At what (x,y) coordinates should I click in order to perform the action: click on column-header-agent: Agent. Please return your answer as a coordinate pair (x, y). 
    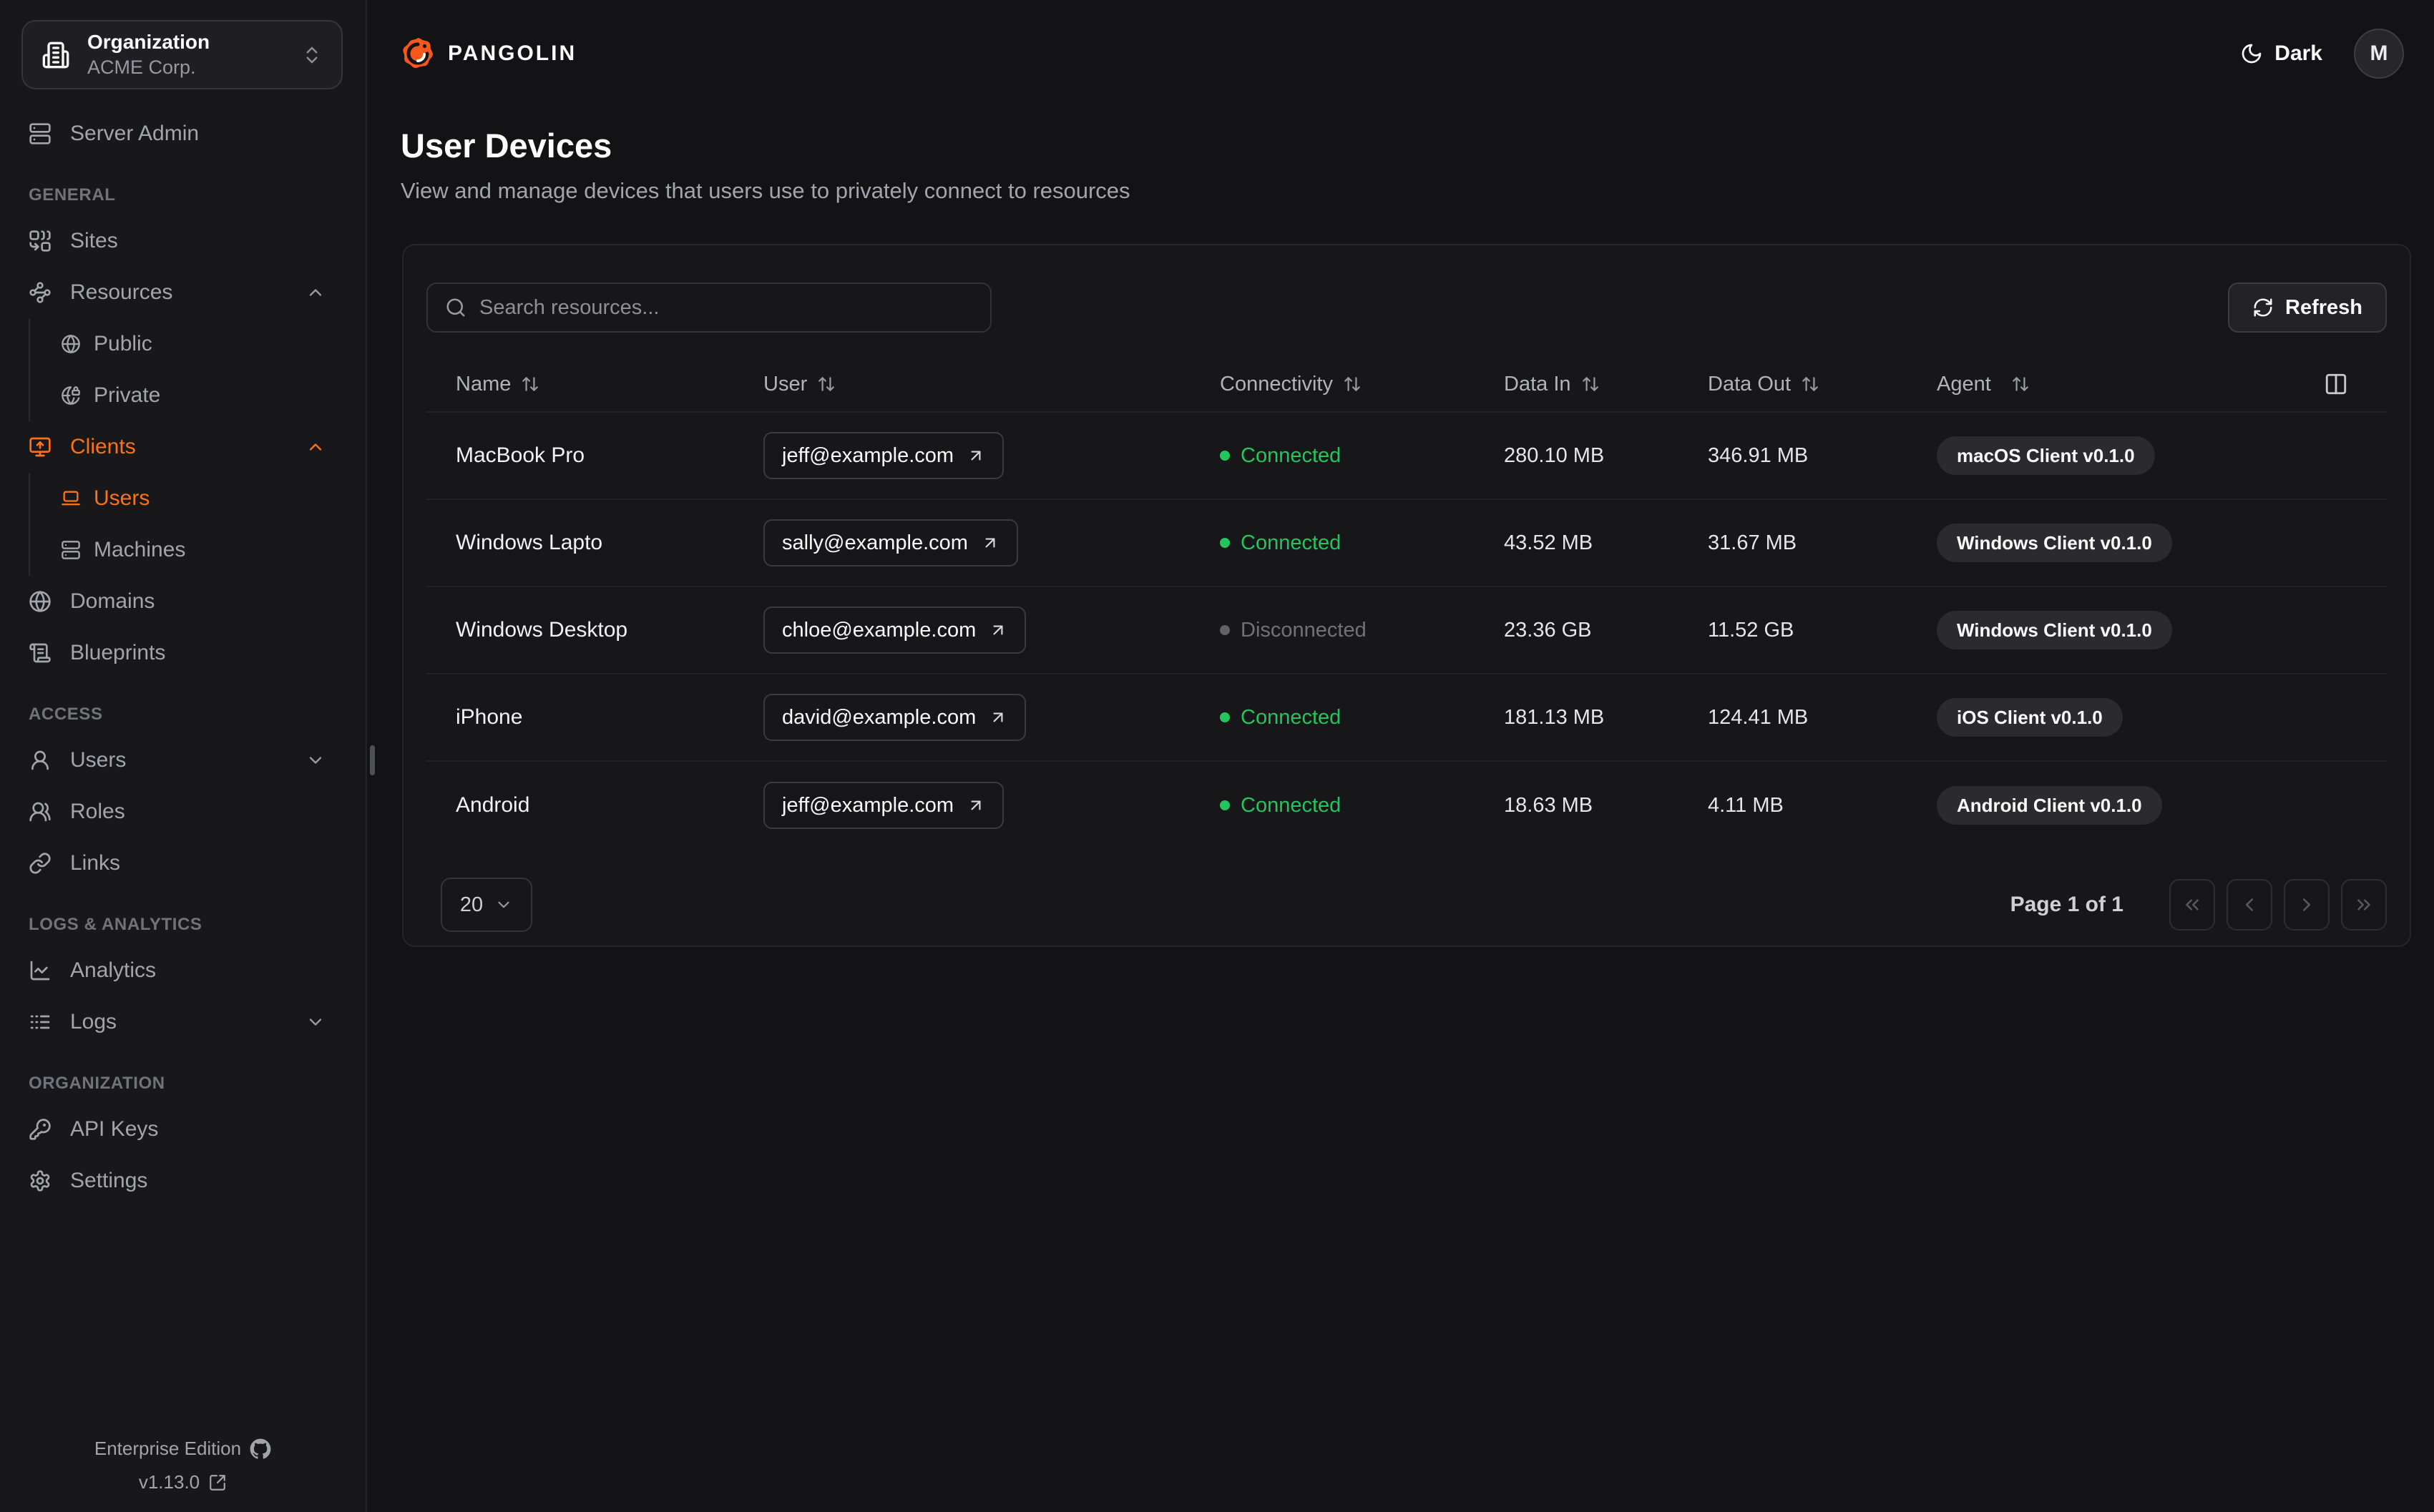
    Looking at the image, I should click on (2162, 384).